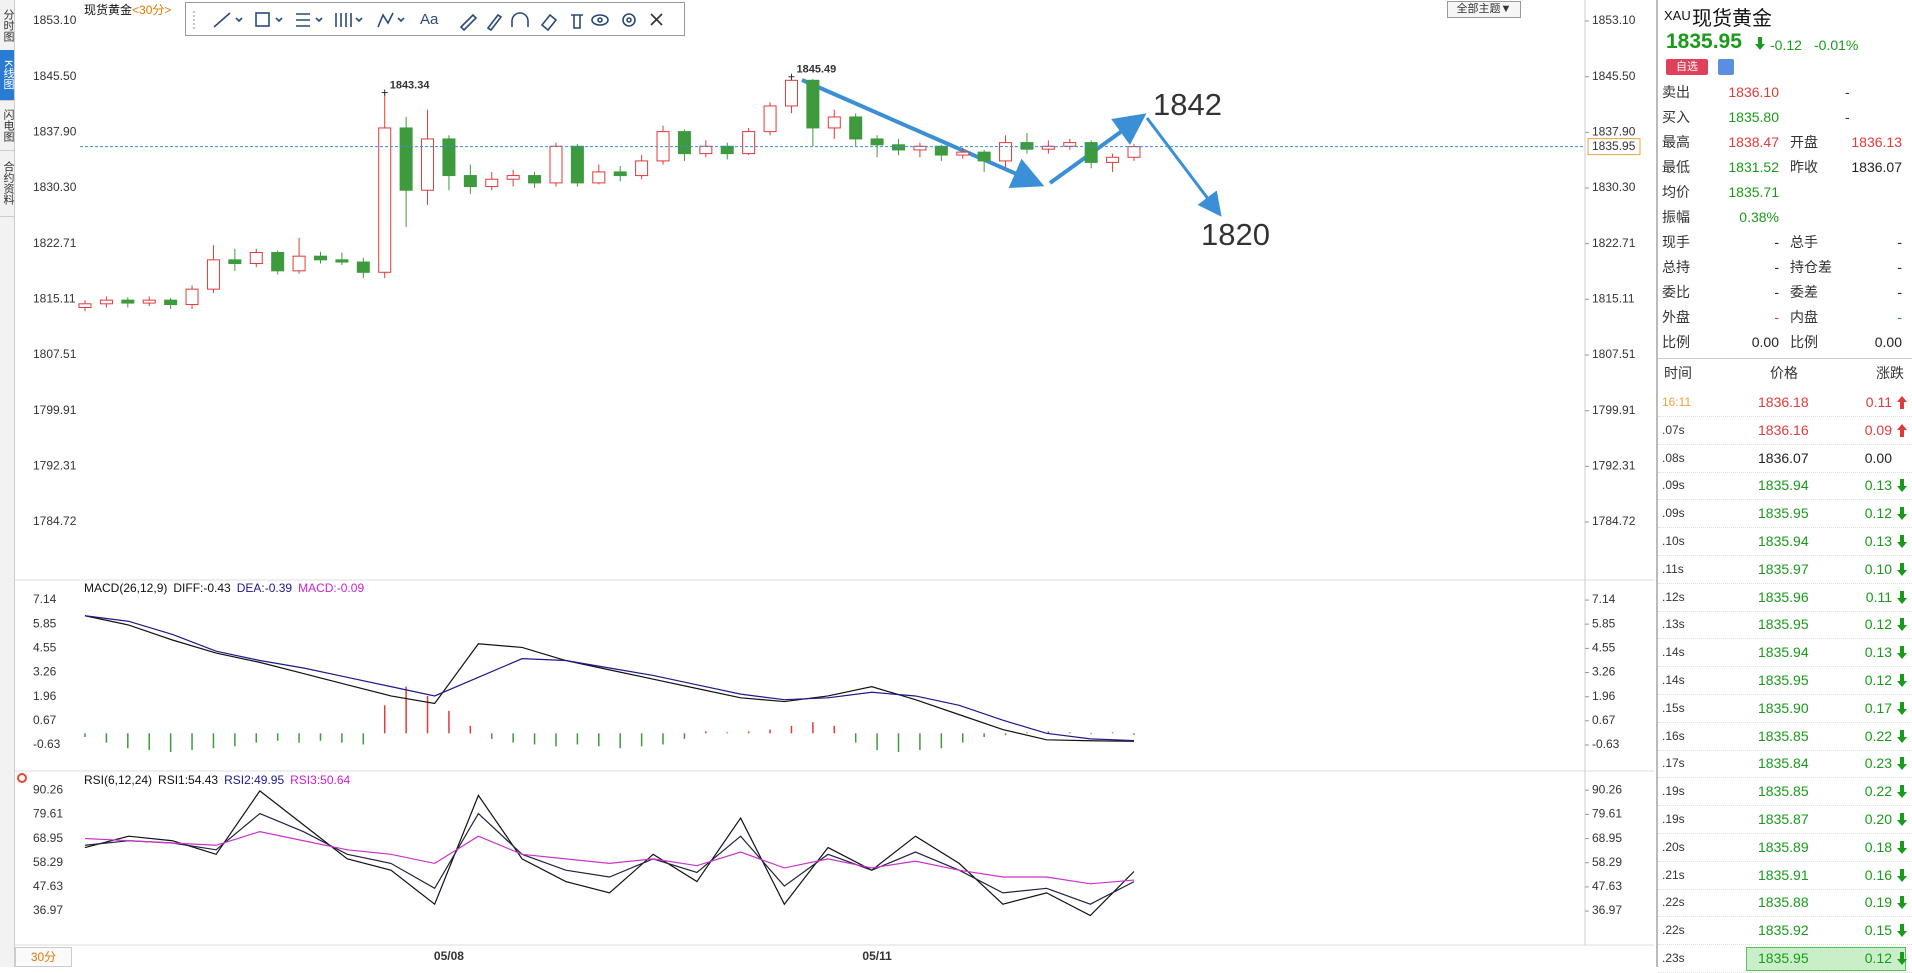 The width and height of the screenshot is (1912, 973). Describe the element at coordinates (1673, 457) in the screenshot. I see `tick-time: .08s` at that location.